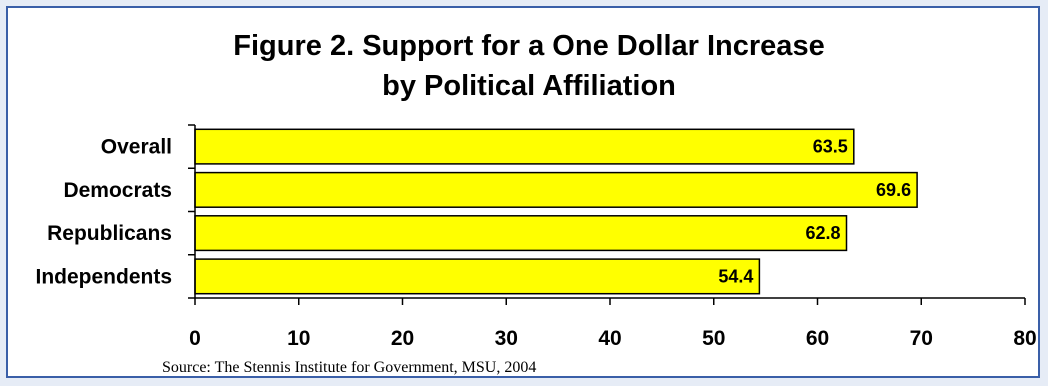 This screenshot has height=386, width=1048. What do you see at coordinates (136, 147) in the screenshot?
I see `category-label-overall: Overall` at bounding box center [136, 147].